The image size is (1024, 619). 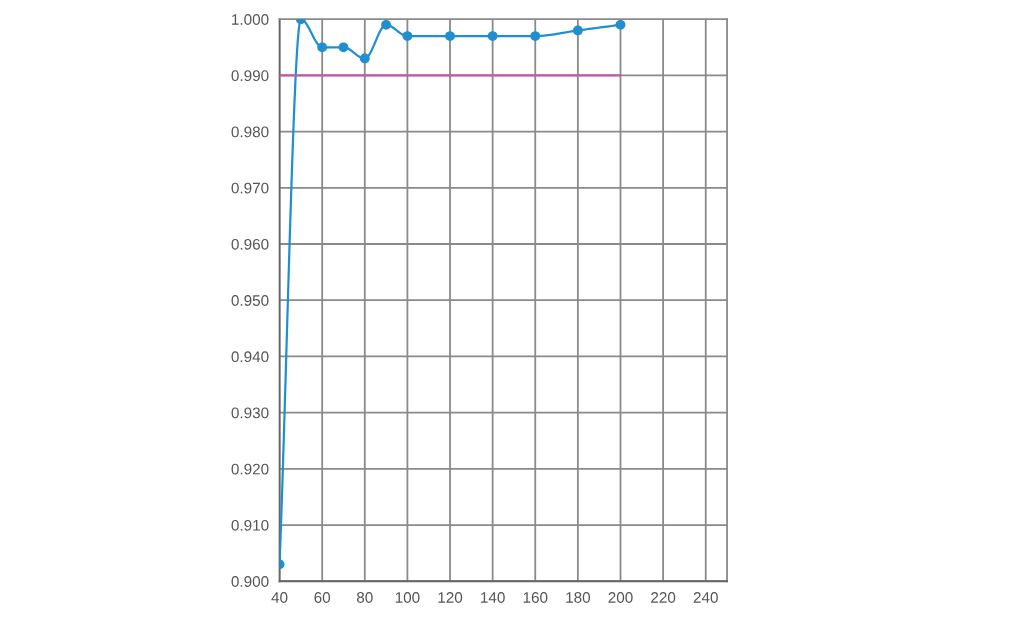 What do you see at coordinates (407, 597) in the screenshot?
I see `x-tick-label: 100` at bounding box center [407, 597].